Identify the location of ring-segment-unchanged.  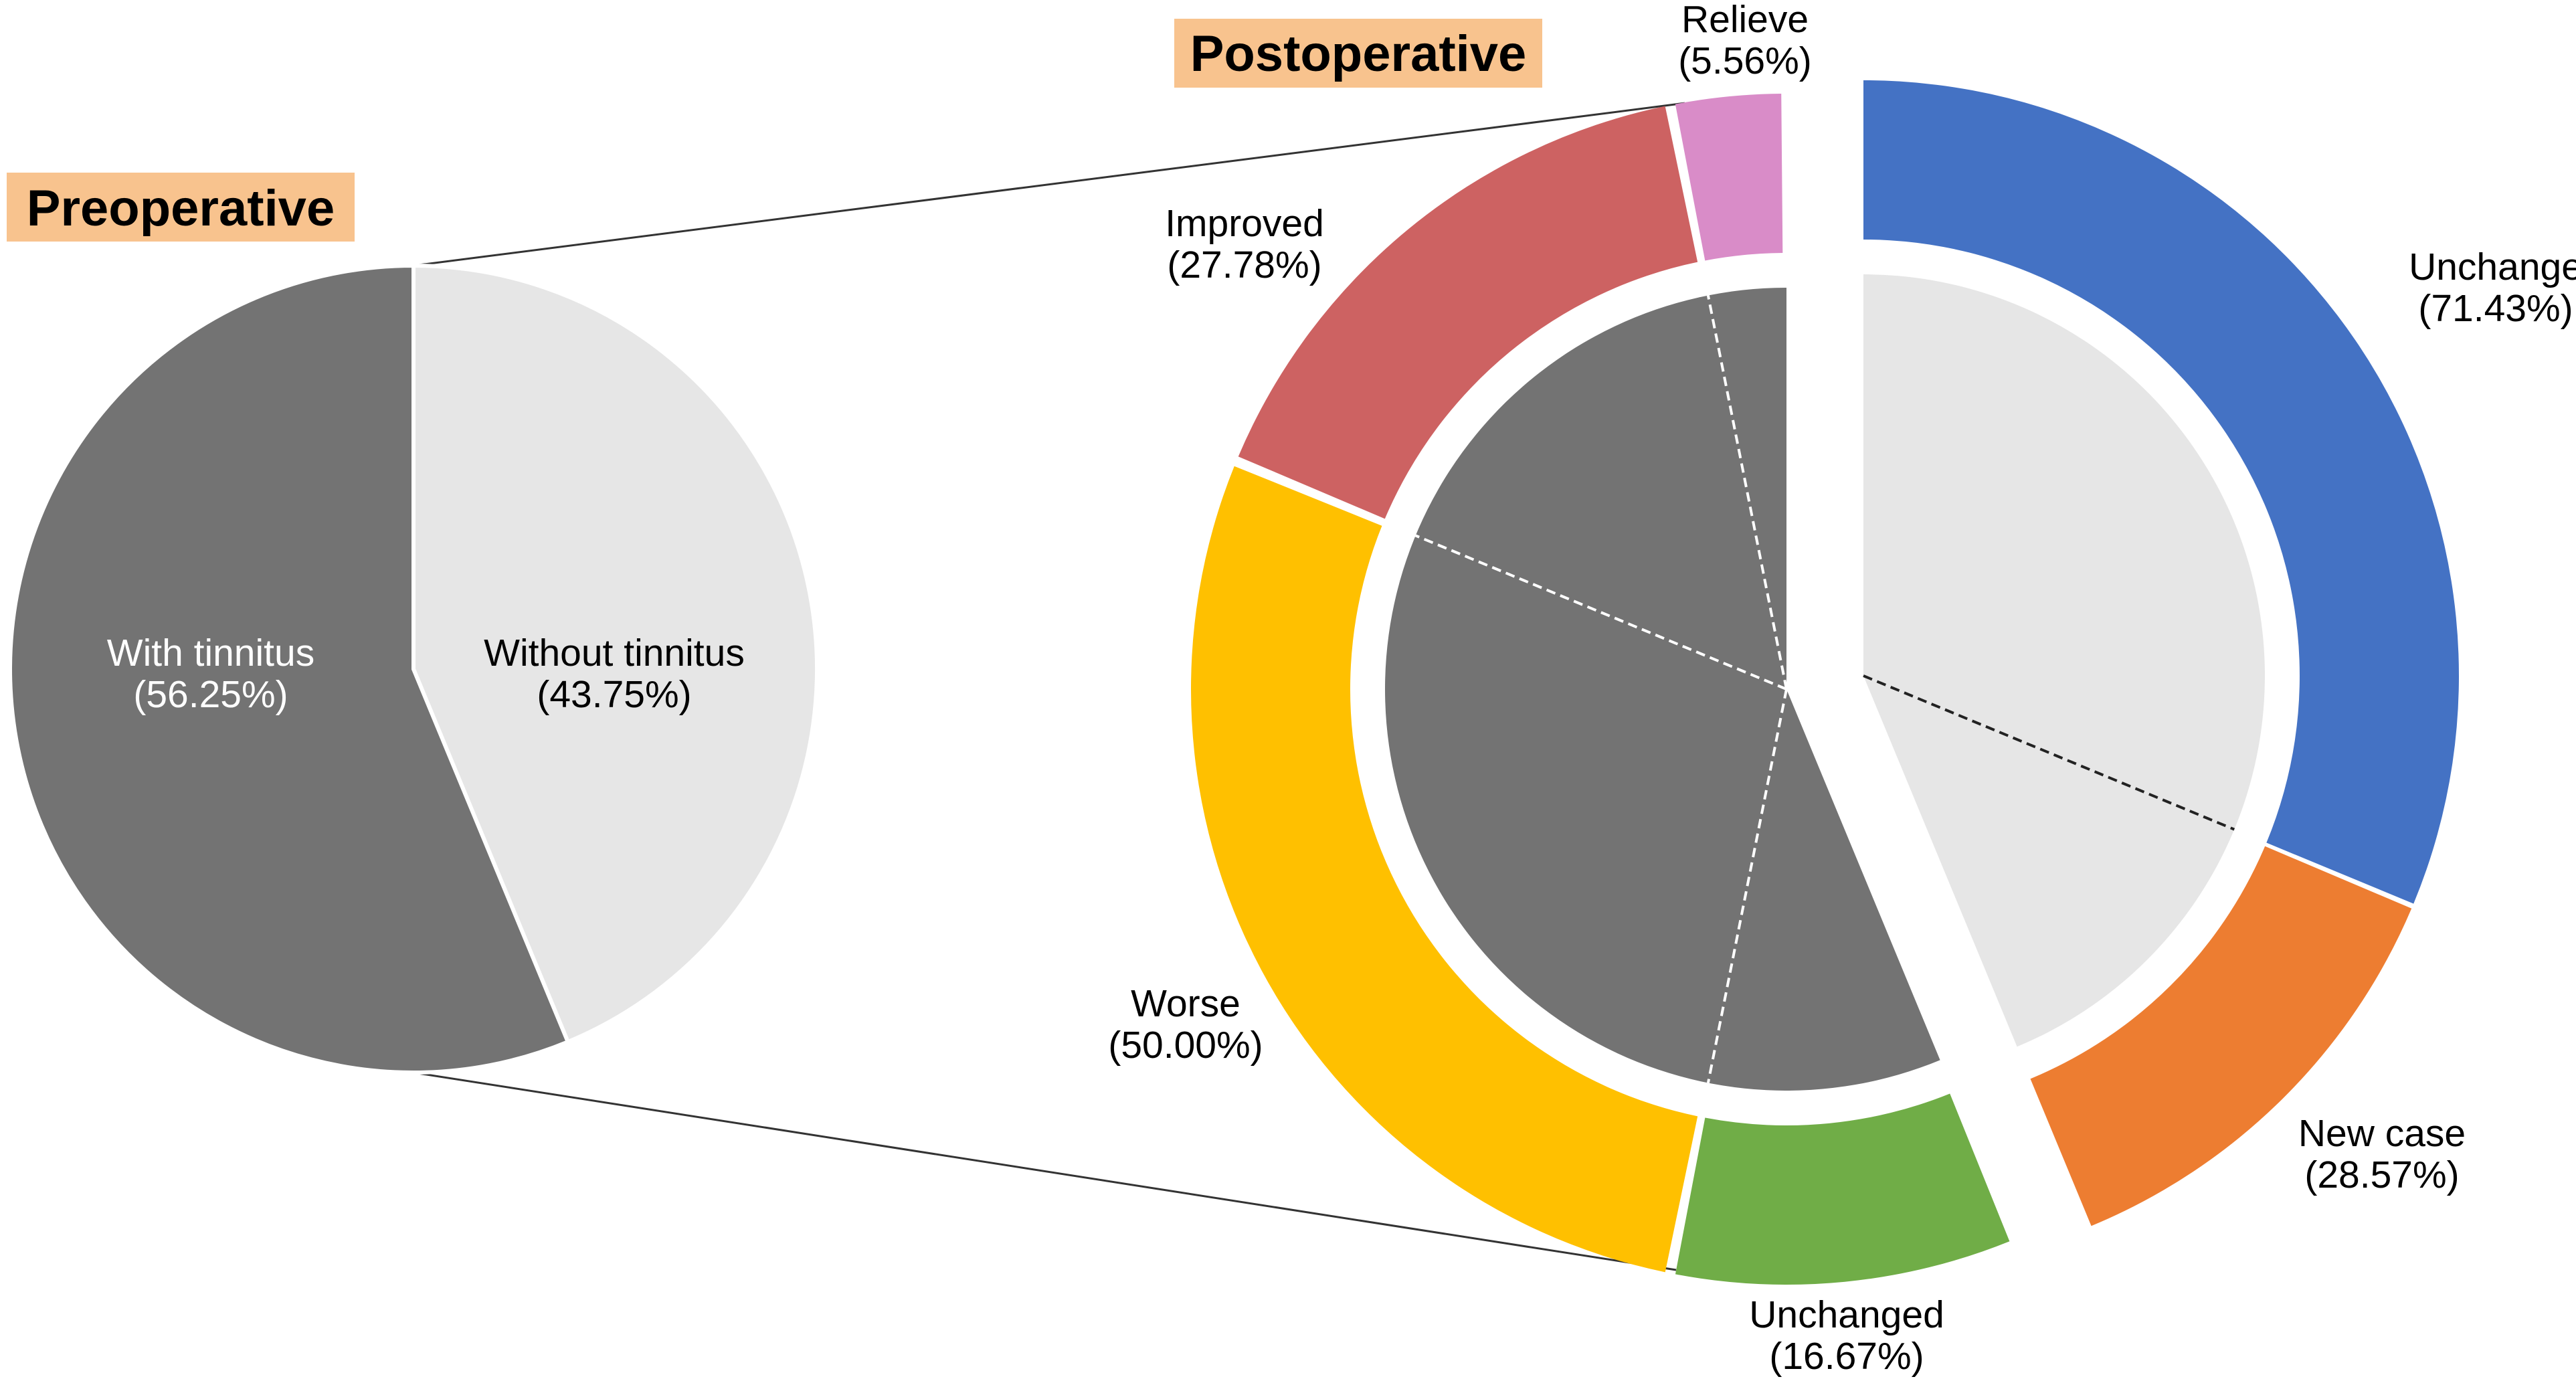
(1842, 1189).